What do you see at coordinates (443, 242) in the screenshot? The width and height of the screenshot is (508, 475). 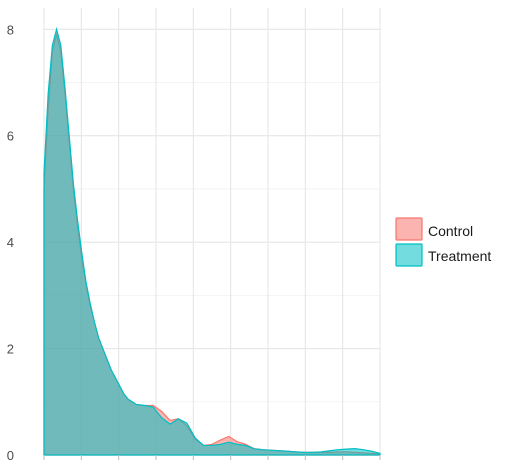 I see `legend: Control Treatment` at bounding box center [443, 242].